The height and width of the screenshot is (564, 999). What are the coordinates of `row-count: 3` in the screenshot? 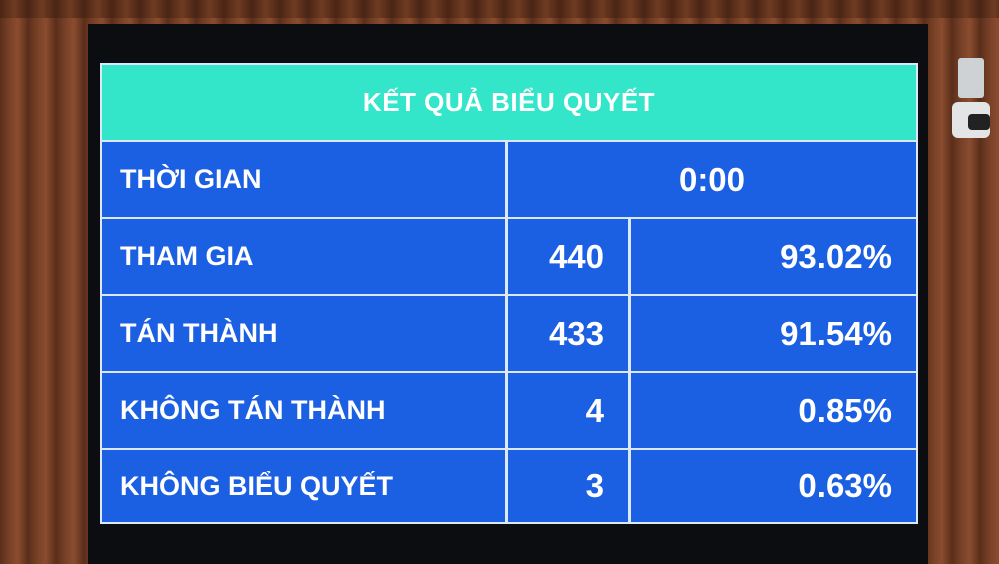 It's located at (568, 486).